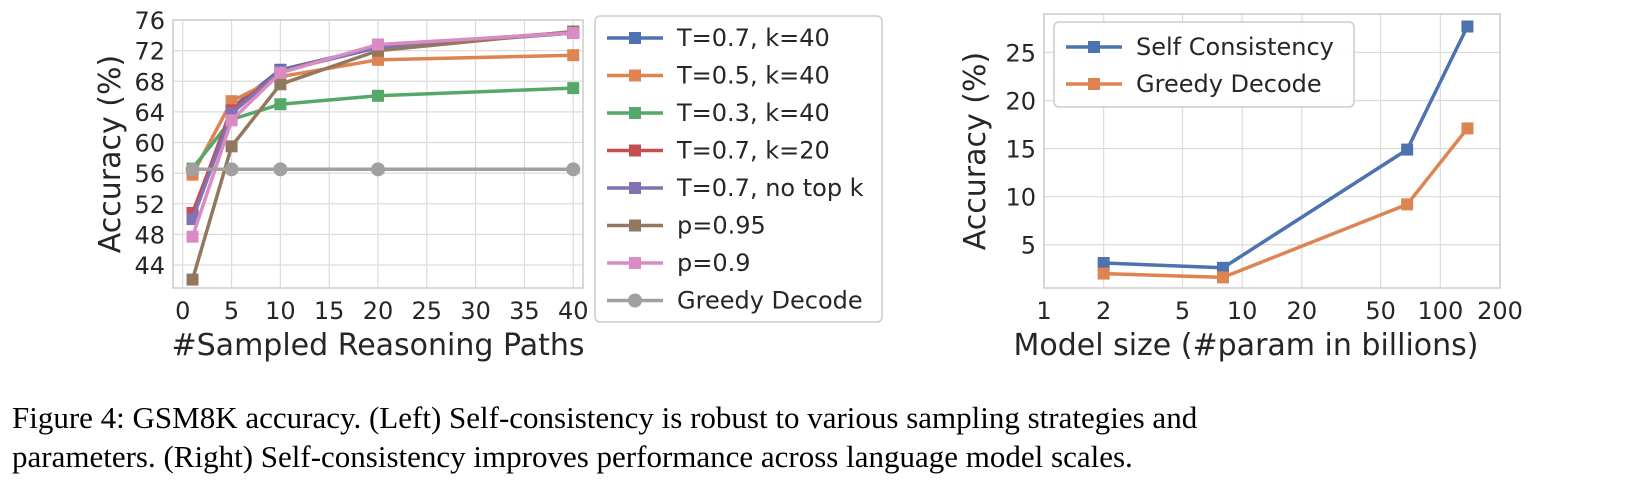  Describe the element at coordinates (149, 174) in the screenshot. I see `chart0-y-tick-label-3: 56` at that location.